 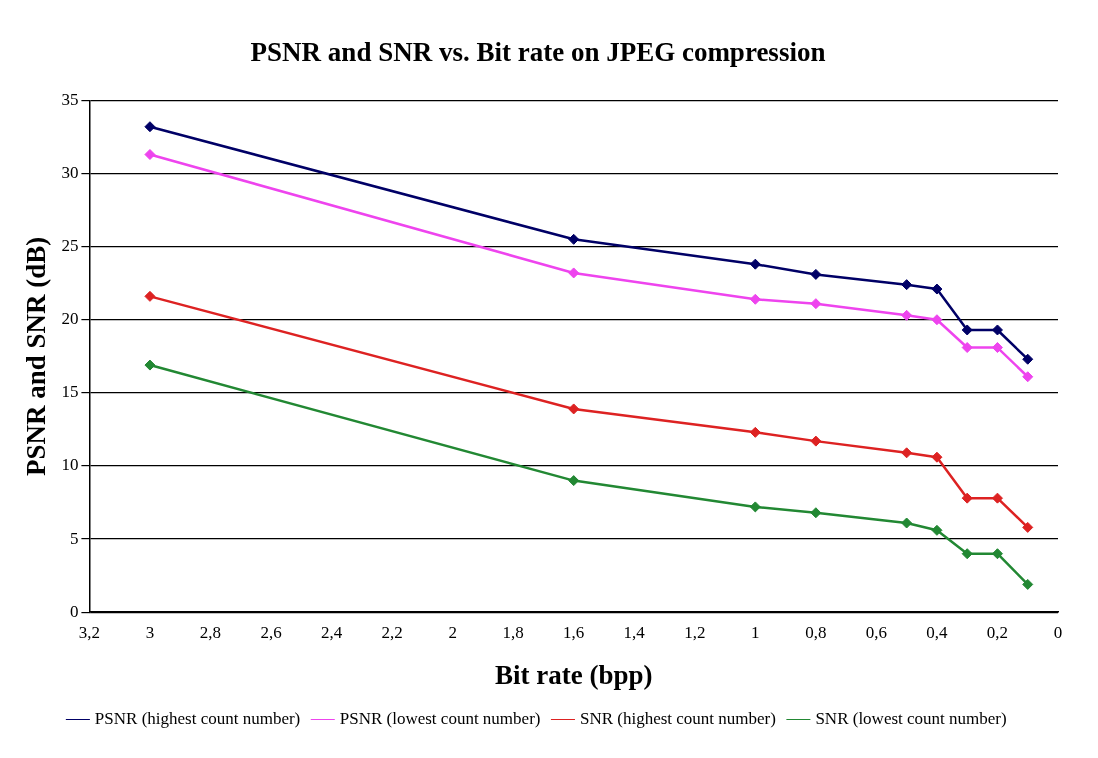 What do you see at coordinates (816, 632) in the screenshot?
I see `x-tick-label: 0,8` at bounding box center [816, 632].